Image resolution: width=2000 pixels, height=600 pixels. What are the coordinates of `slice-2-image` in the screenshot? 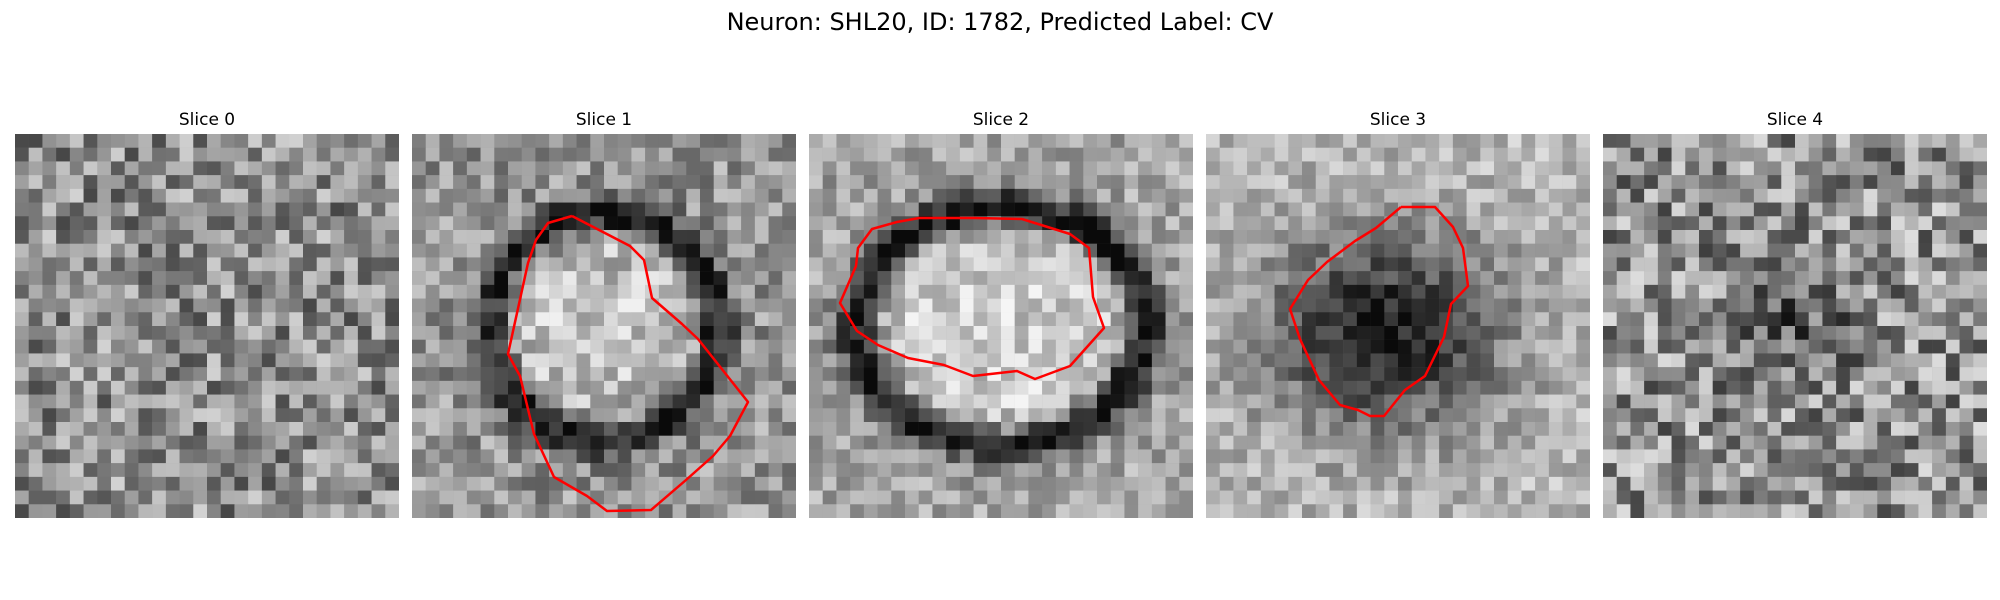 It's located at (1001, 326).